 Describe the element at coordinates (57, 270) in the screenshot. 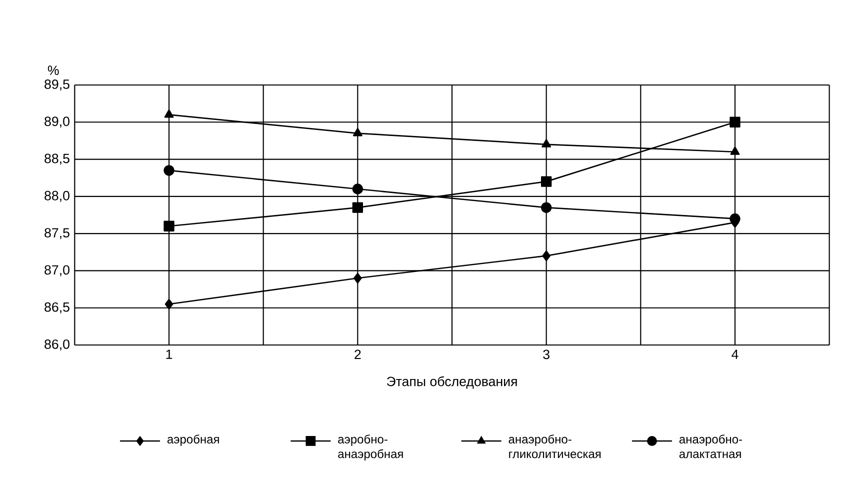

I see `y-tick-label: 87,0` at that location.